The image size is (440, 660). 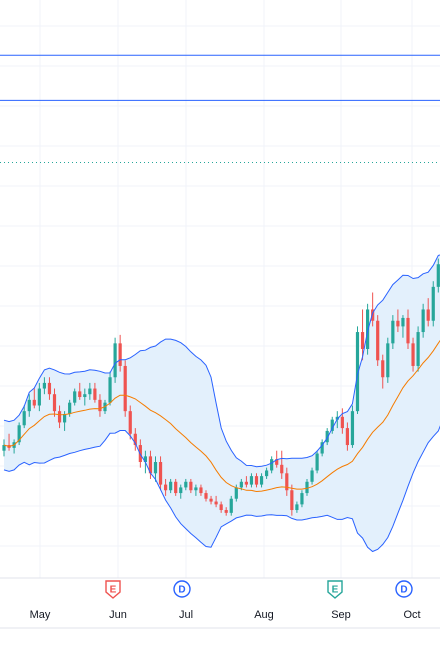 I want to click on earnings-marker-2: E, so click(x=335, y=589).